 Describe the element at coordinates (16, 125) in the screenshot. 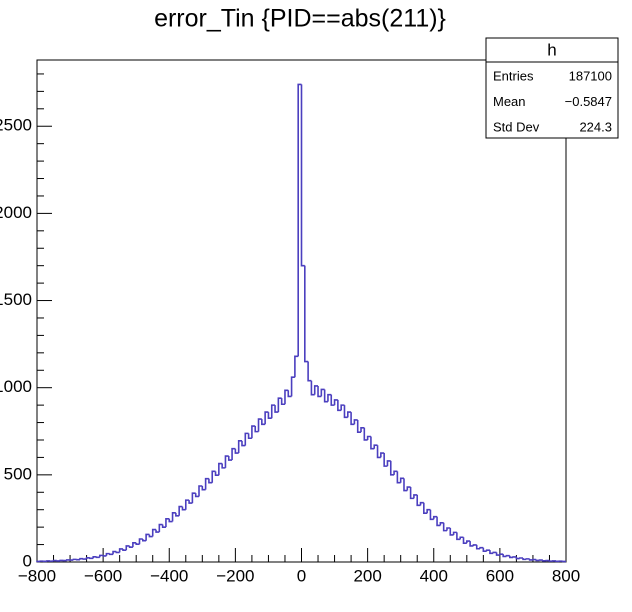

I see `y-tick-label: 2500` at that location.